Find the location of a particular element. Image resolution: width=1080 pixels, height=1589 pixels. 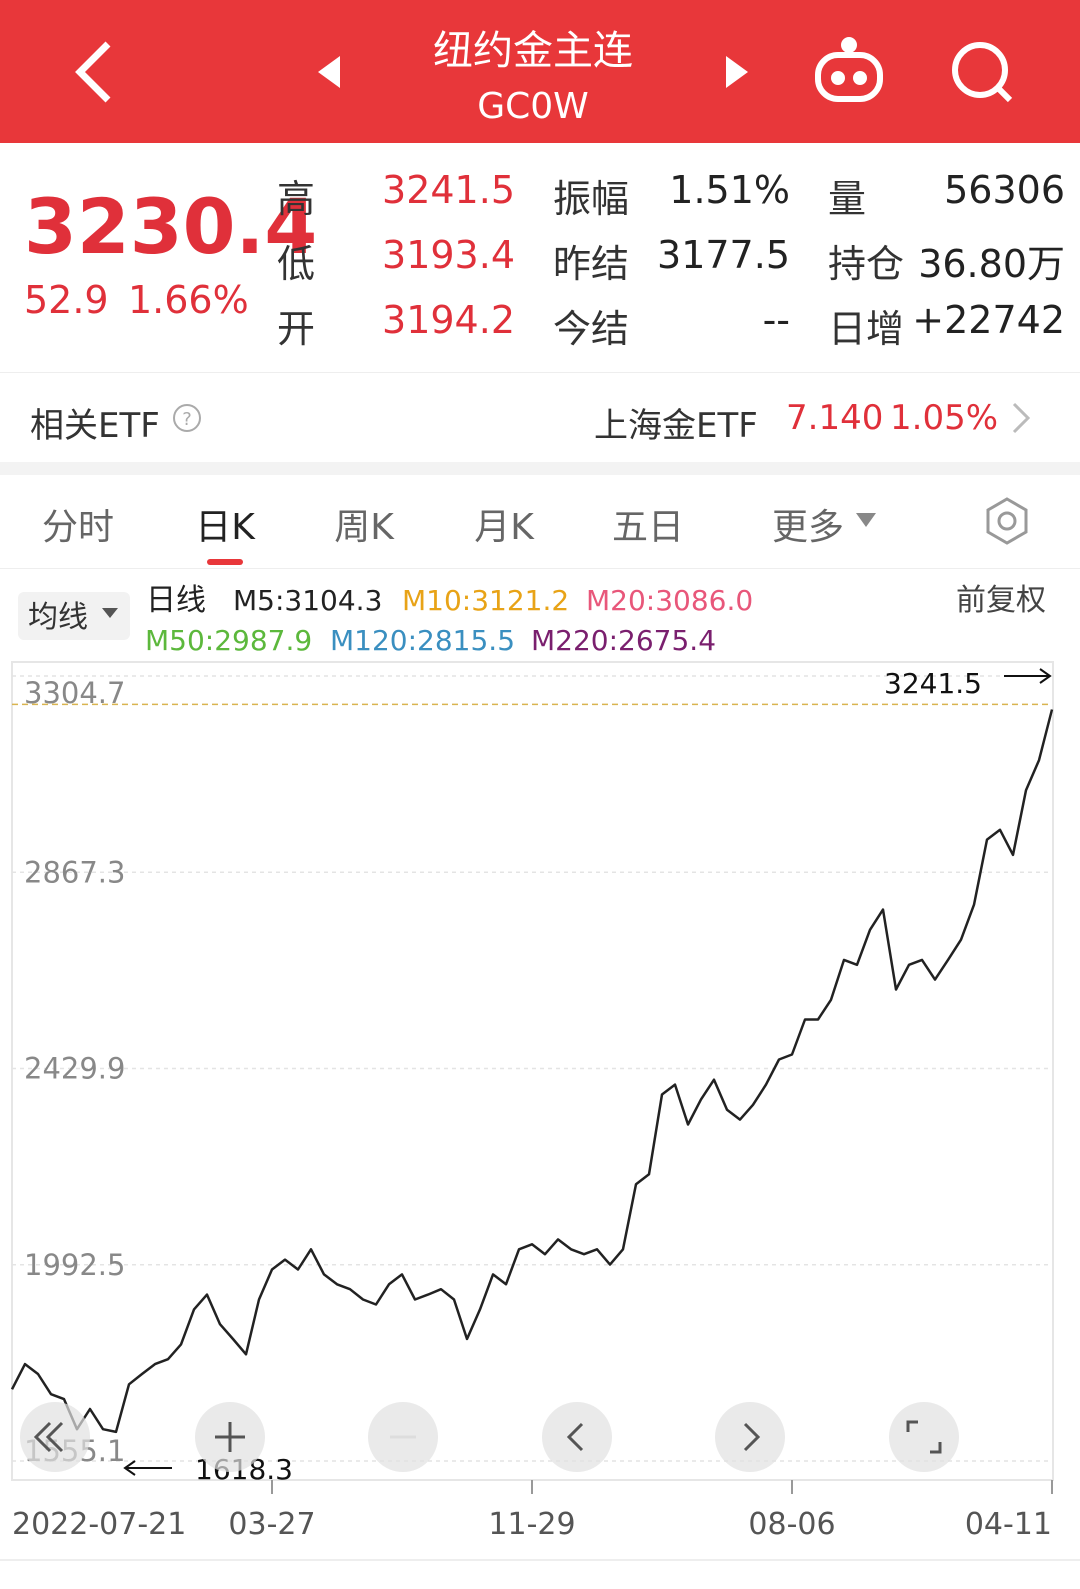

code: GC0W is located at coordinates (533, 106).